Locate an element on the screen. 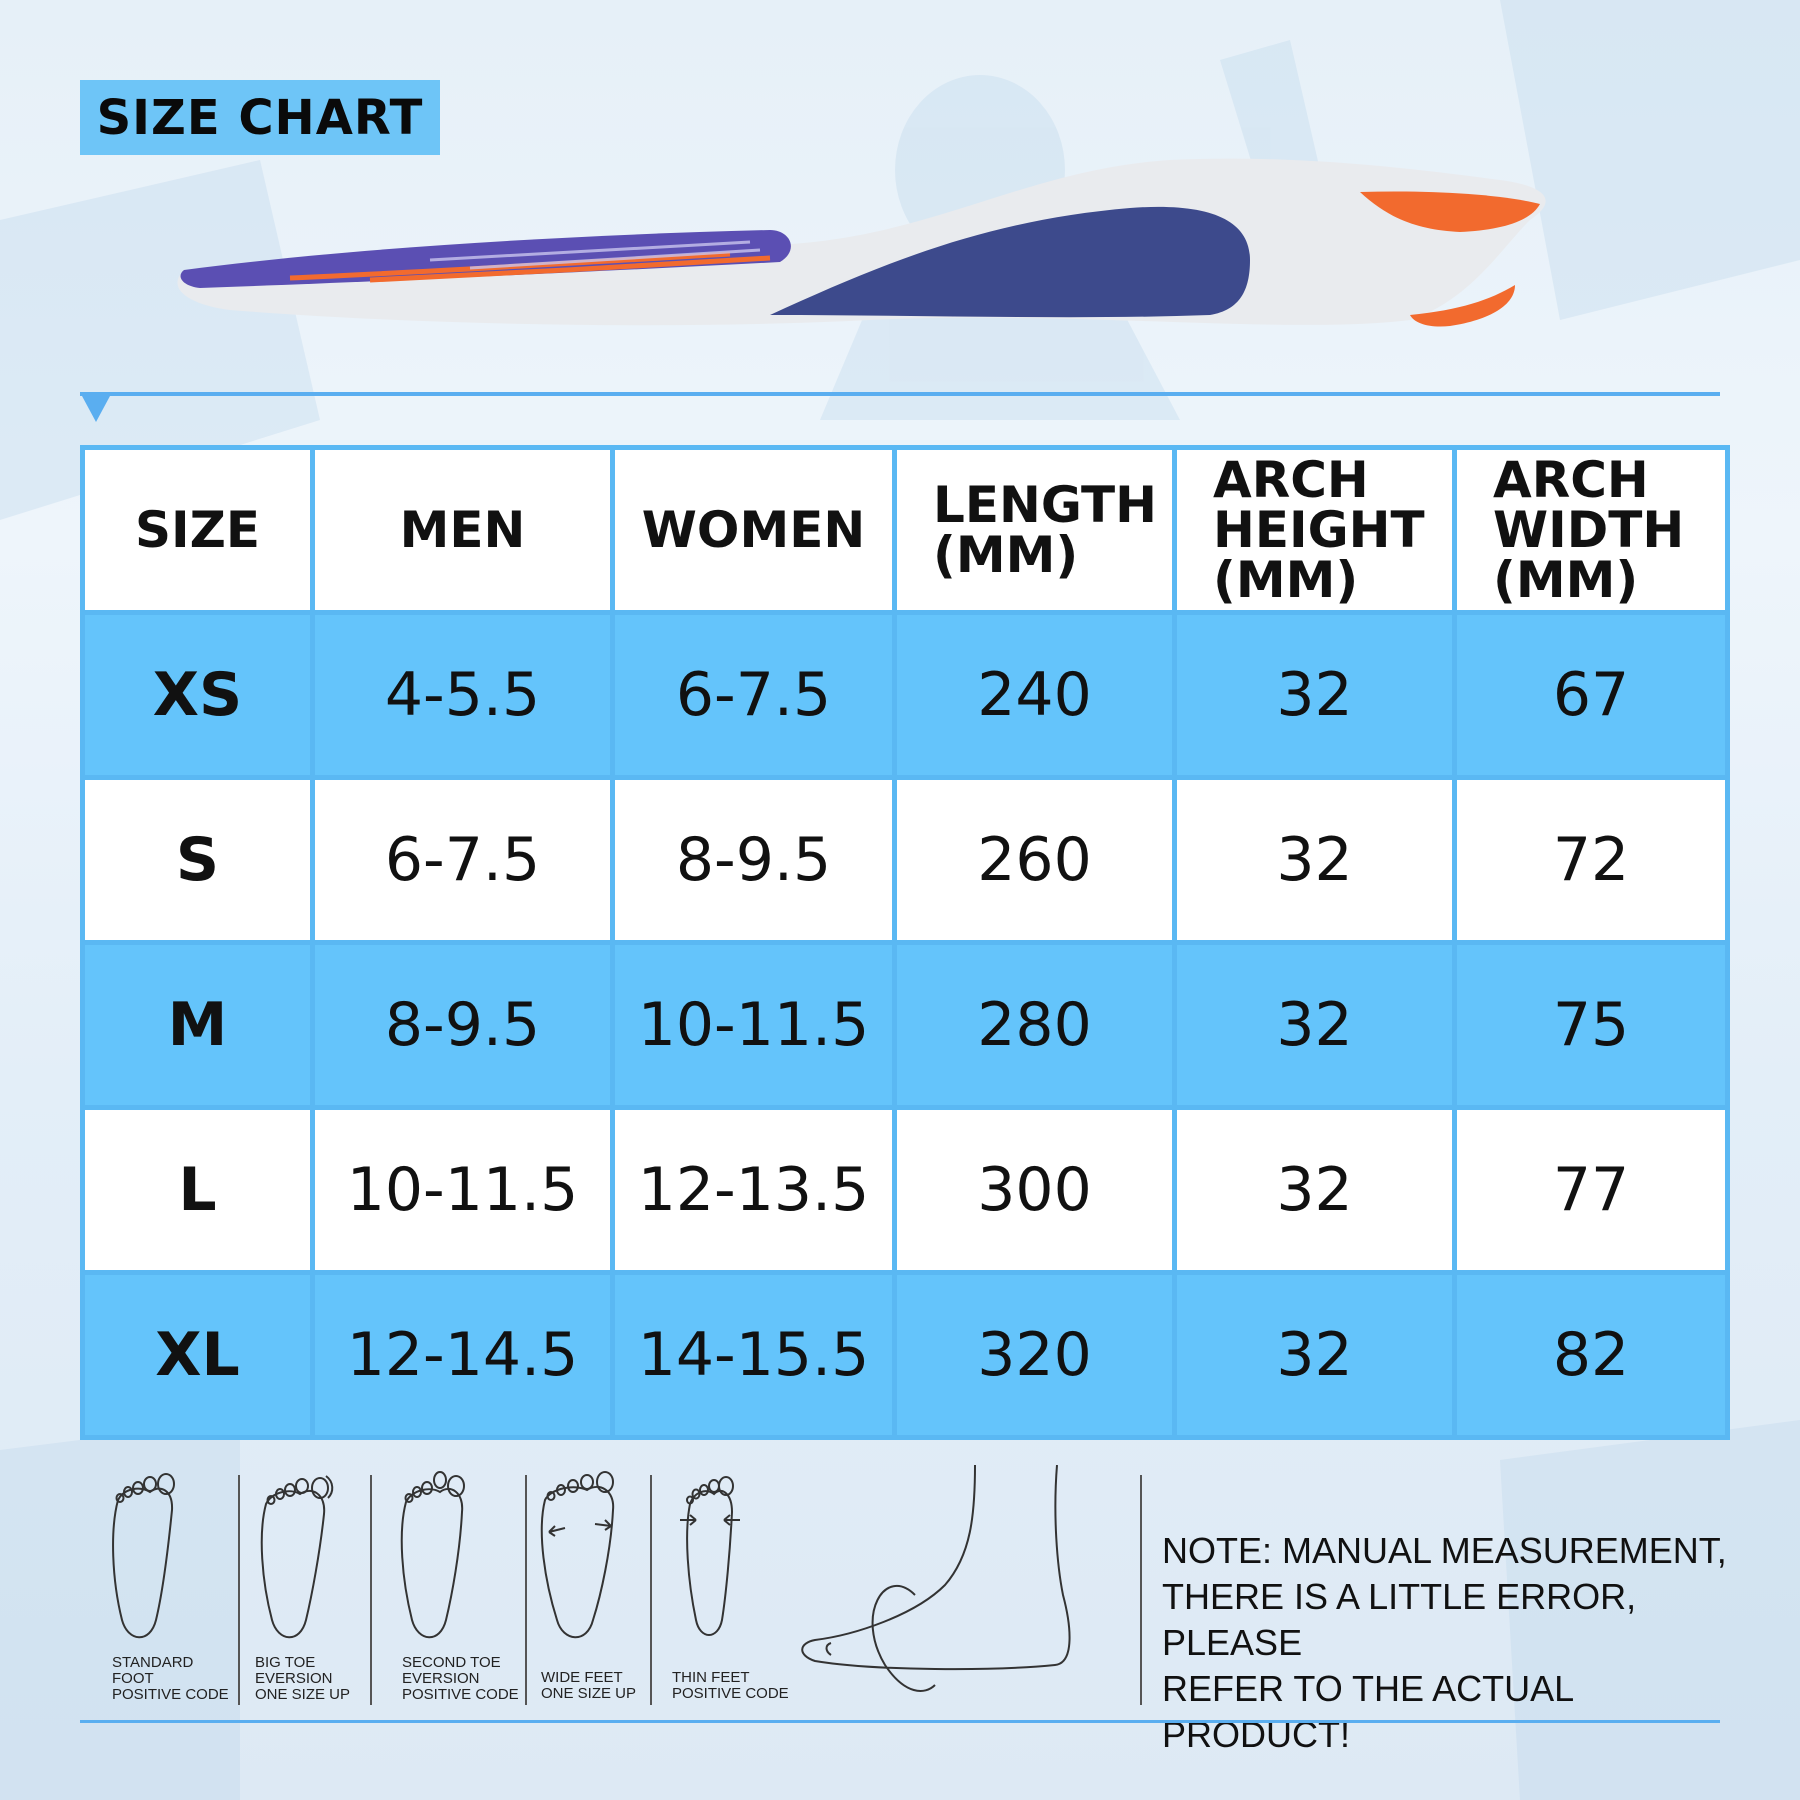  foot-side-measurement-icon is located at coordinates (936, 1578).